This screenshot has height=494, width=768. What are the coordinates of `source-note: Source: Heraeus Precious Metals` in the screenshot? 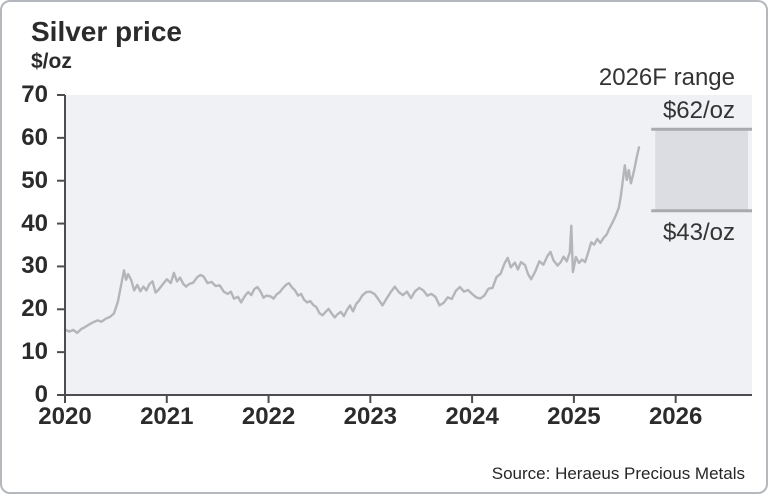 It's located at (618, 473).